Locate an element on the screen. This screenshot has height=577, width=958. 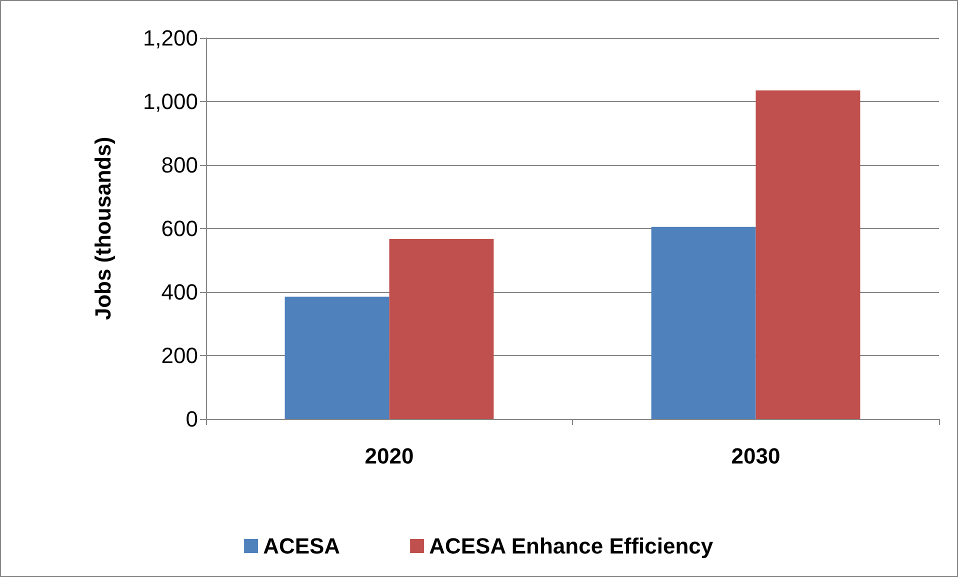
y-tick-label: 400 is located at coordinates (179, 292).